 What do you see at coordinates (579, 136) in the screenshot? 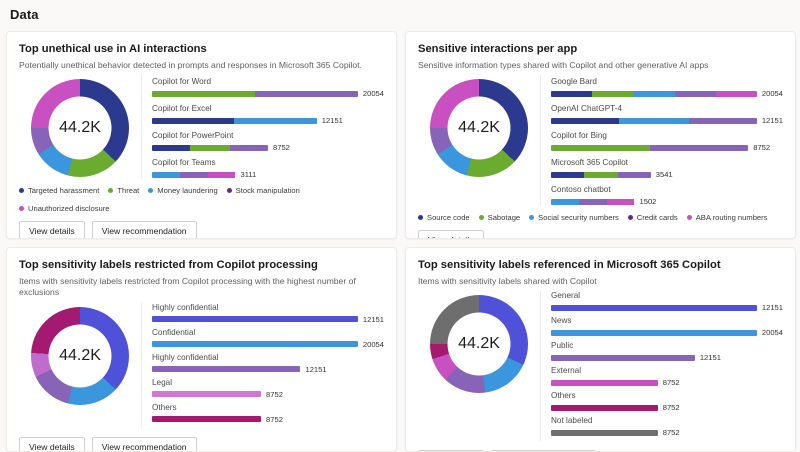
I see `bar-label: Copilot for Bing` at bounding box center [579, 136].